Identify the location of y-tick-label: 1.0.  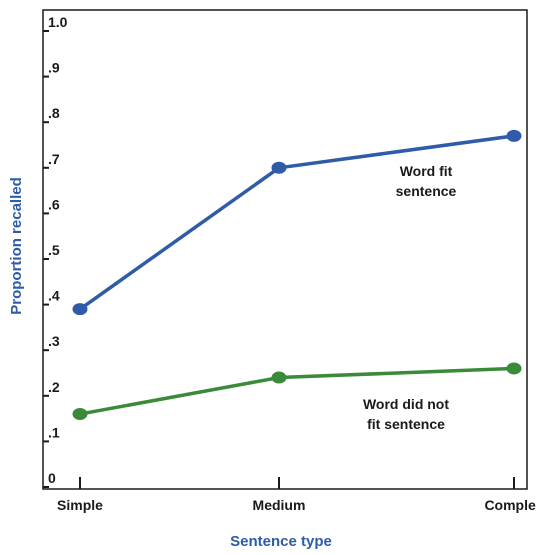
(58, 22).